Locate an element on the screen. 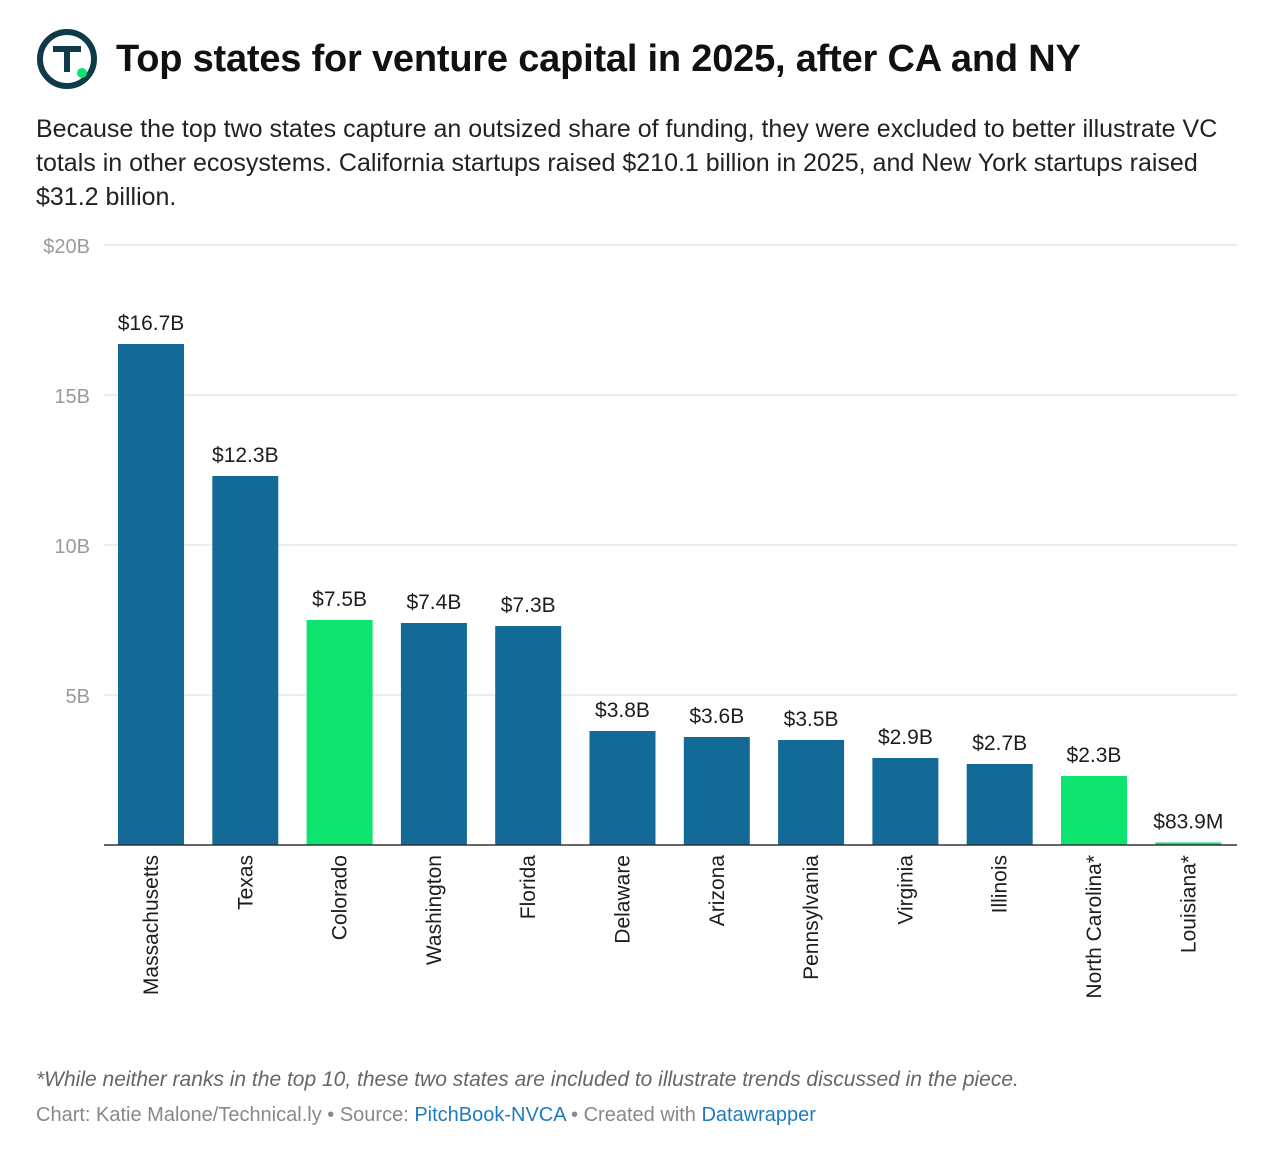 Image resolution: width=1282 pixels, height=1174 pixels. x-tick-label: Arizona is located at coordinates (717, 891).